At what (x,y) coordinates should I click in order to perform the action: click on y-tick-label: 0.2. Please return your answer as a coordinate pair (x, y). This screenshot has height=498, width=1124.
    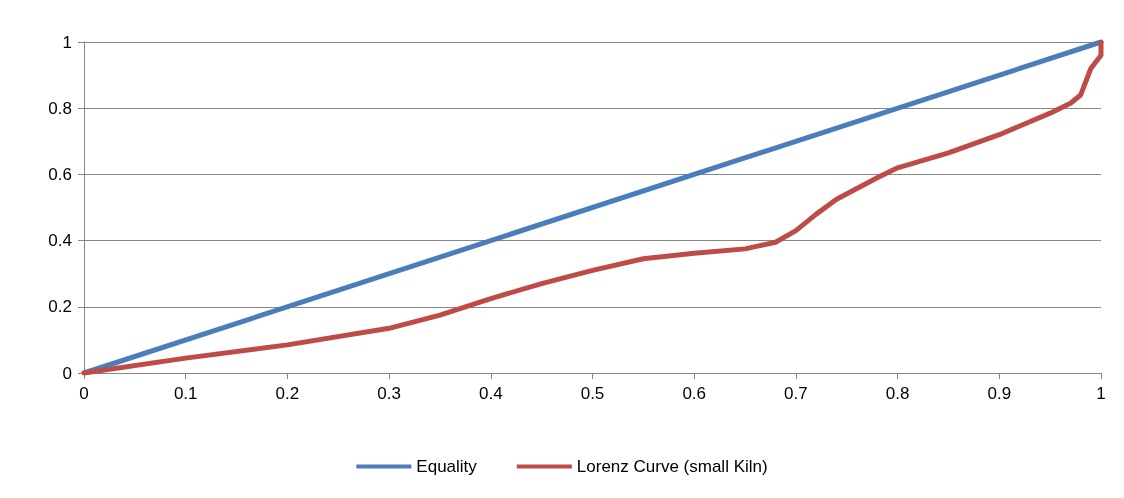
    Looking at the image, I should click on (60, 307).